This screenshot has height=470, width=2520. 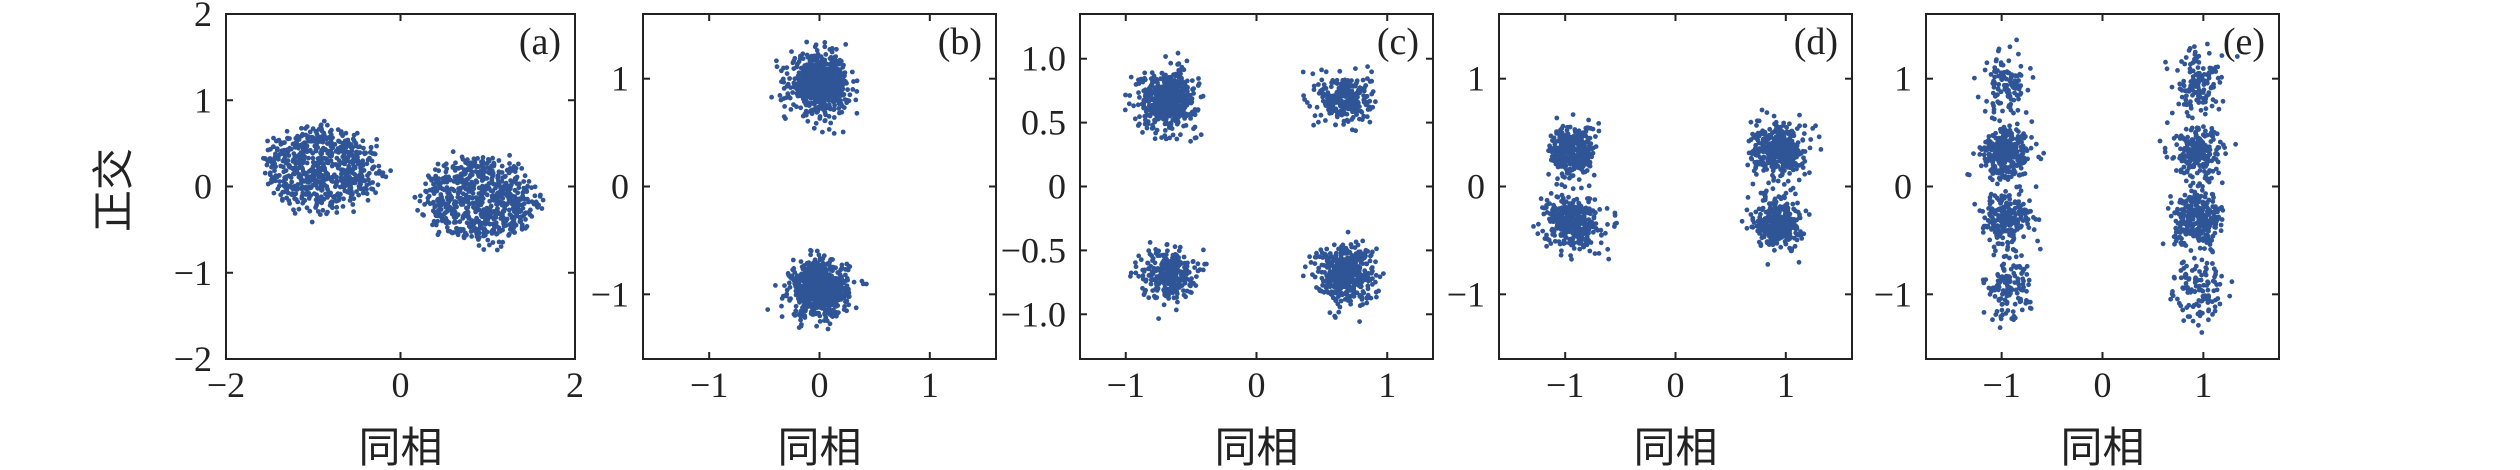 I want to click on x-tick-label: 0, so click(x=1257, y=385).